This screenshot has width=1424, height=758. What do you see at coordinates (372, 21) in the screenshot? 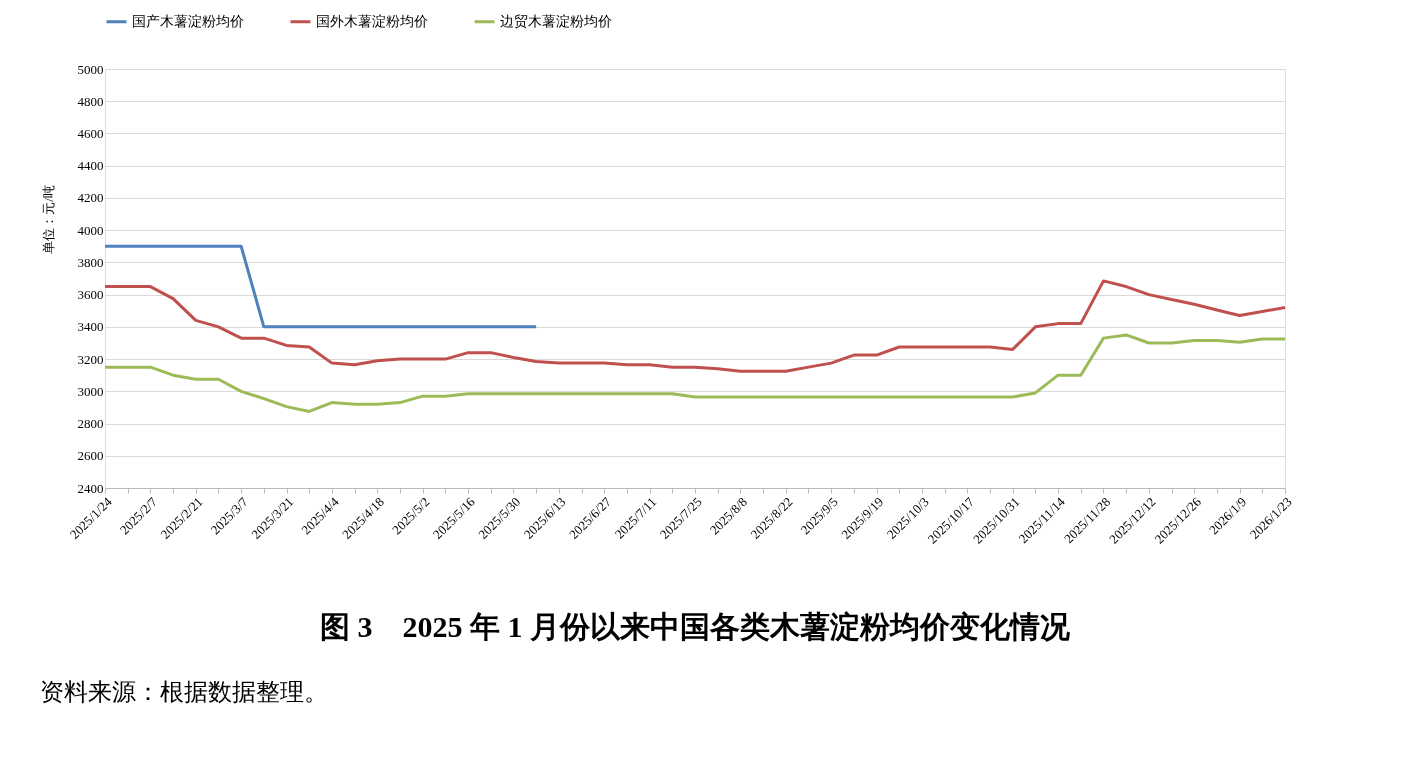
I see `legend-label: 国外木薯淀粉均价` at bounding box center [372, 21].